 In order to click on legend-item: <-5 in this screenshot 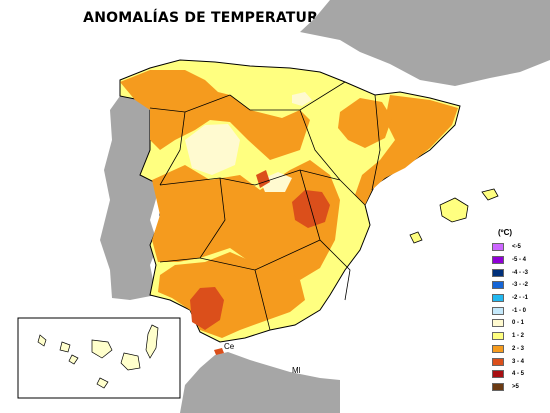, I will do `click(521, 247)`.